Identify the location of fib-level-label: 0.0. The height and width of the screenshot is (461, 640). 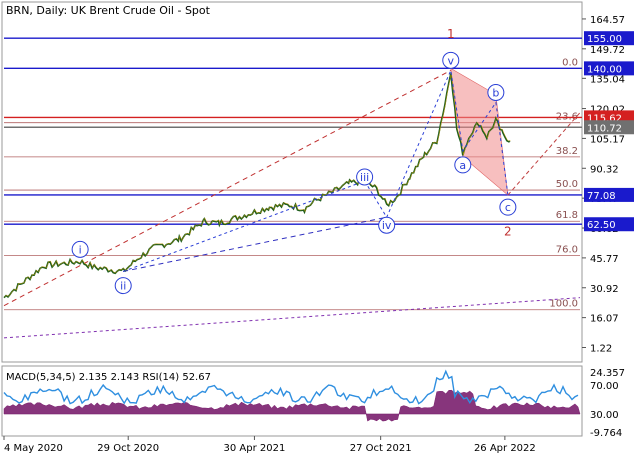
(570, 62).